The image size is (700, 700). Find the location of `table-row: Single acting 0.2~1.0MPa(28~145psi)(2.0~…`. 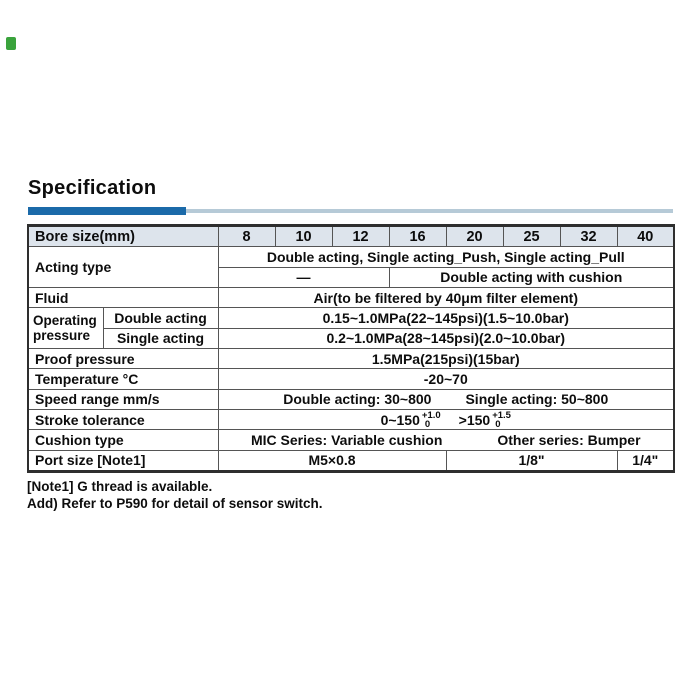

table-row: Single acting 0.2~1.0MPa(28~145psi)(2.0~… is located at coordinates (351, 338).